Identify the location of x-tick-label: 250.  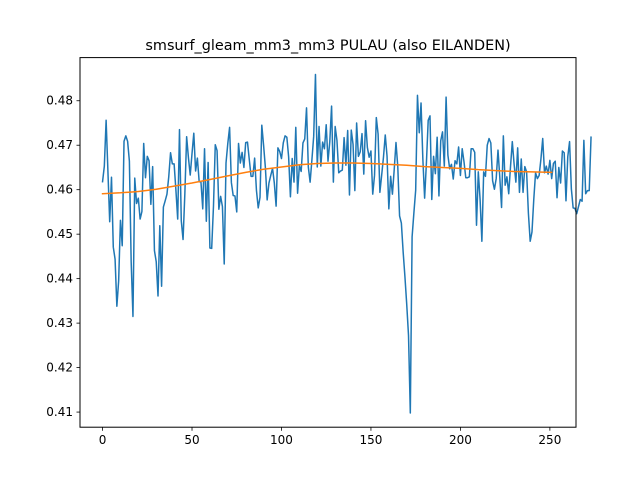
(549, 440).